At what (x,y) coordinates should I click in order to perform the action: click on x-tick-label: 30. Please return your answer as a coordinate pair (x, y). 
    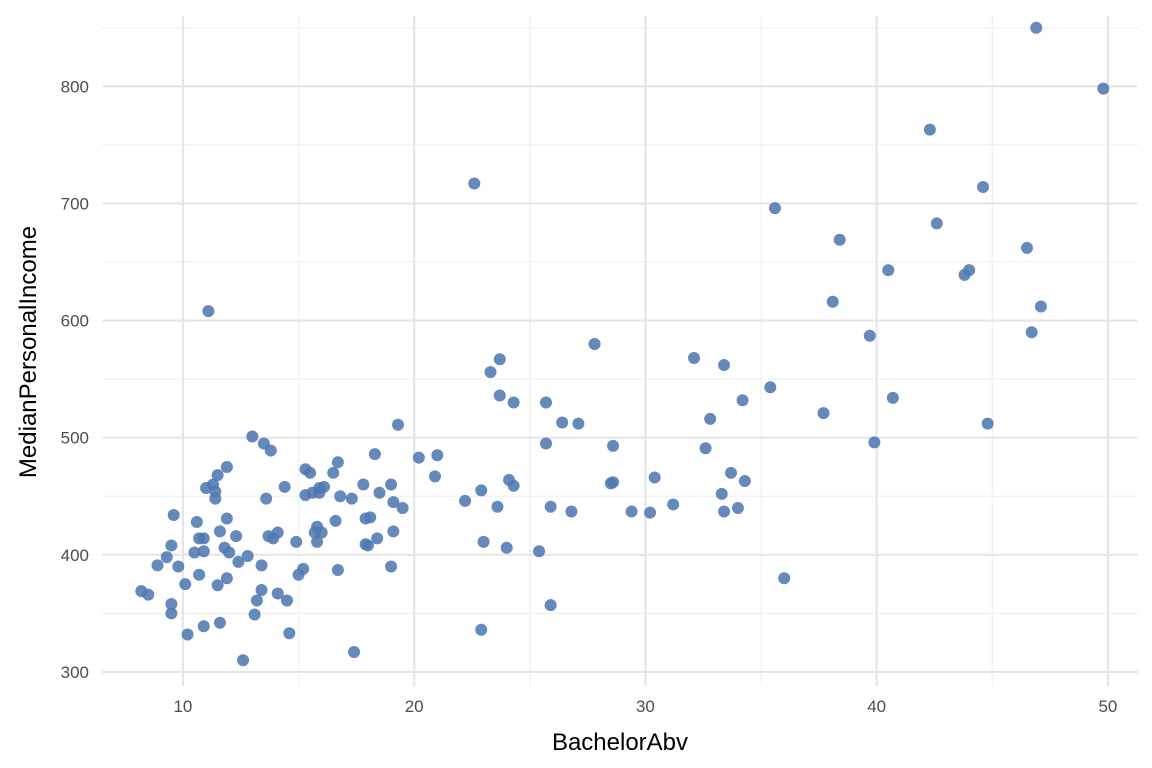
    Looking at the image, I should click on (645, 706).